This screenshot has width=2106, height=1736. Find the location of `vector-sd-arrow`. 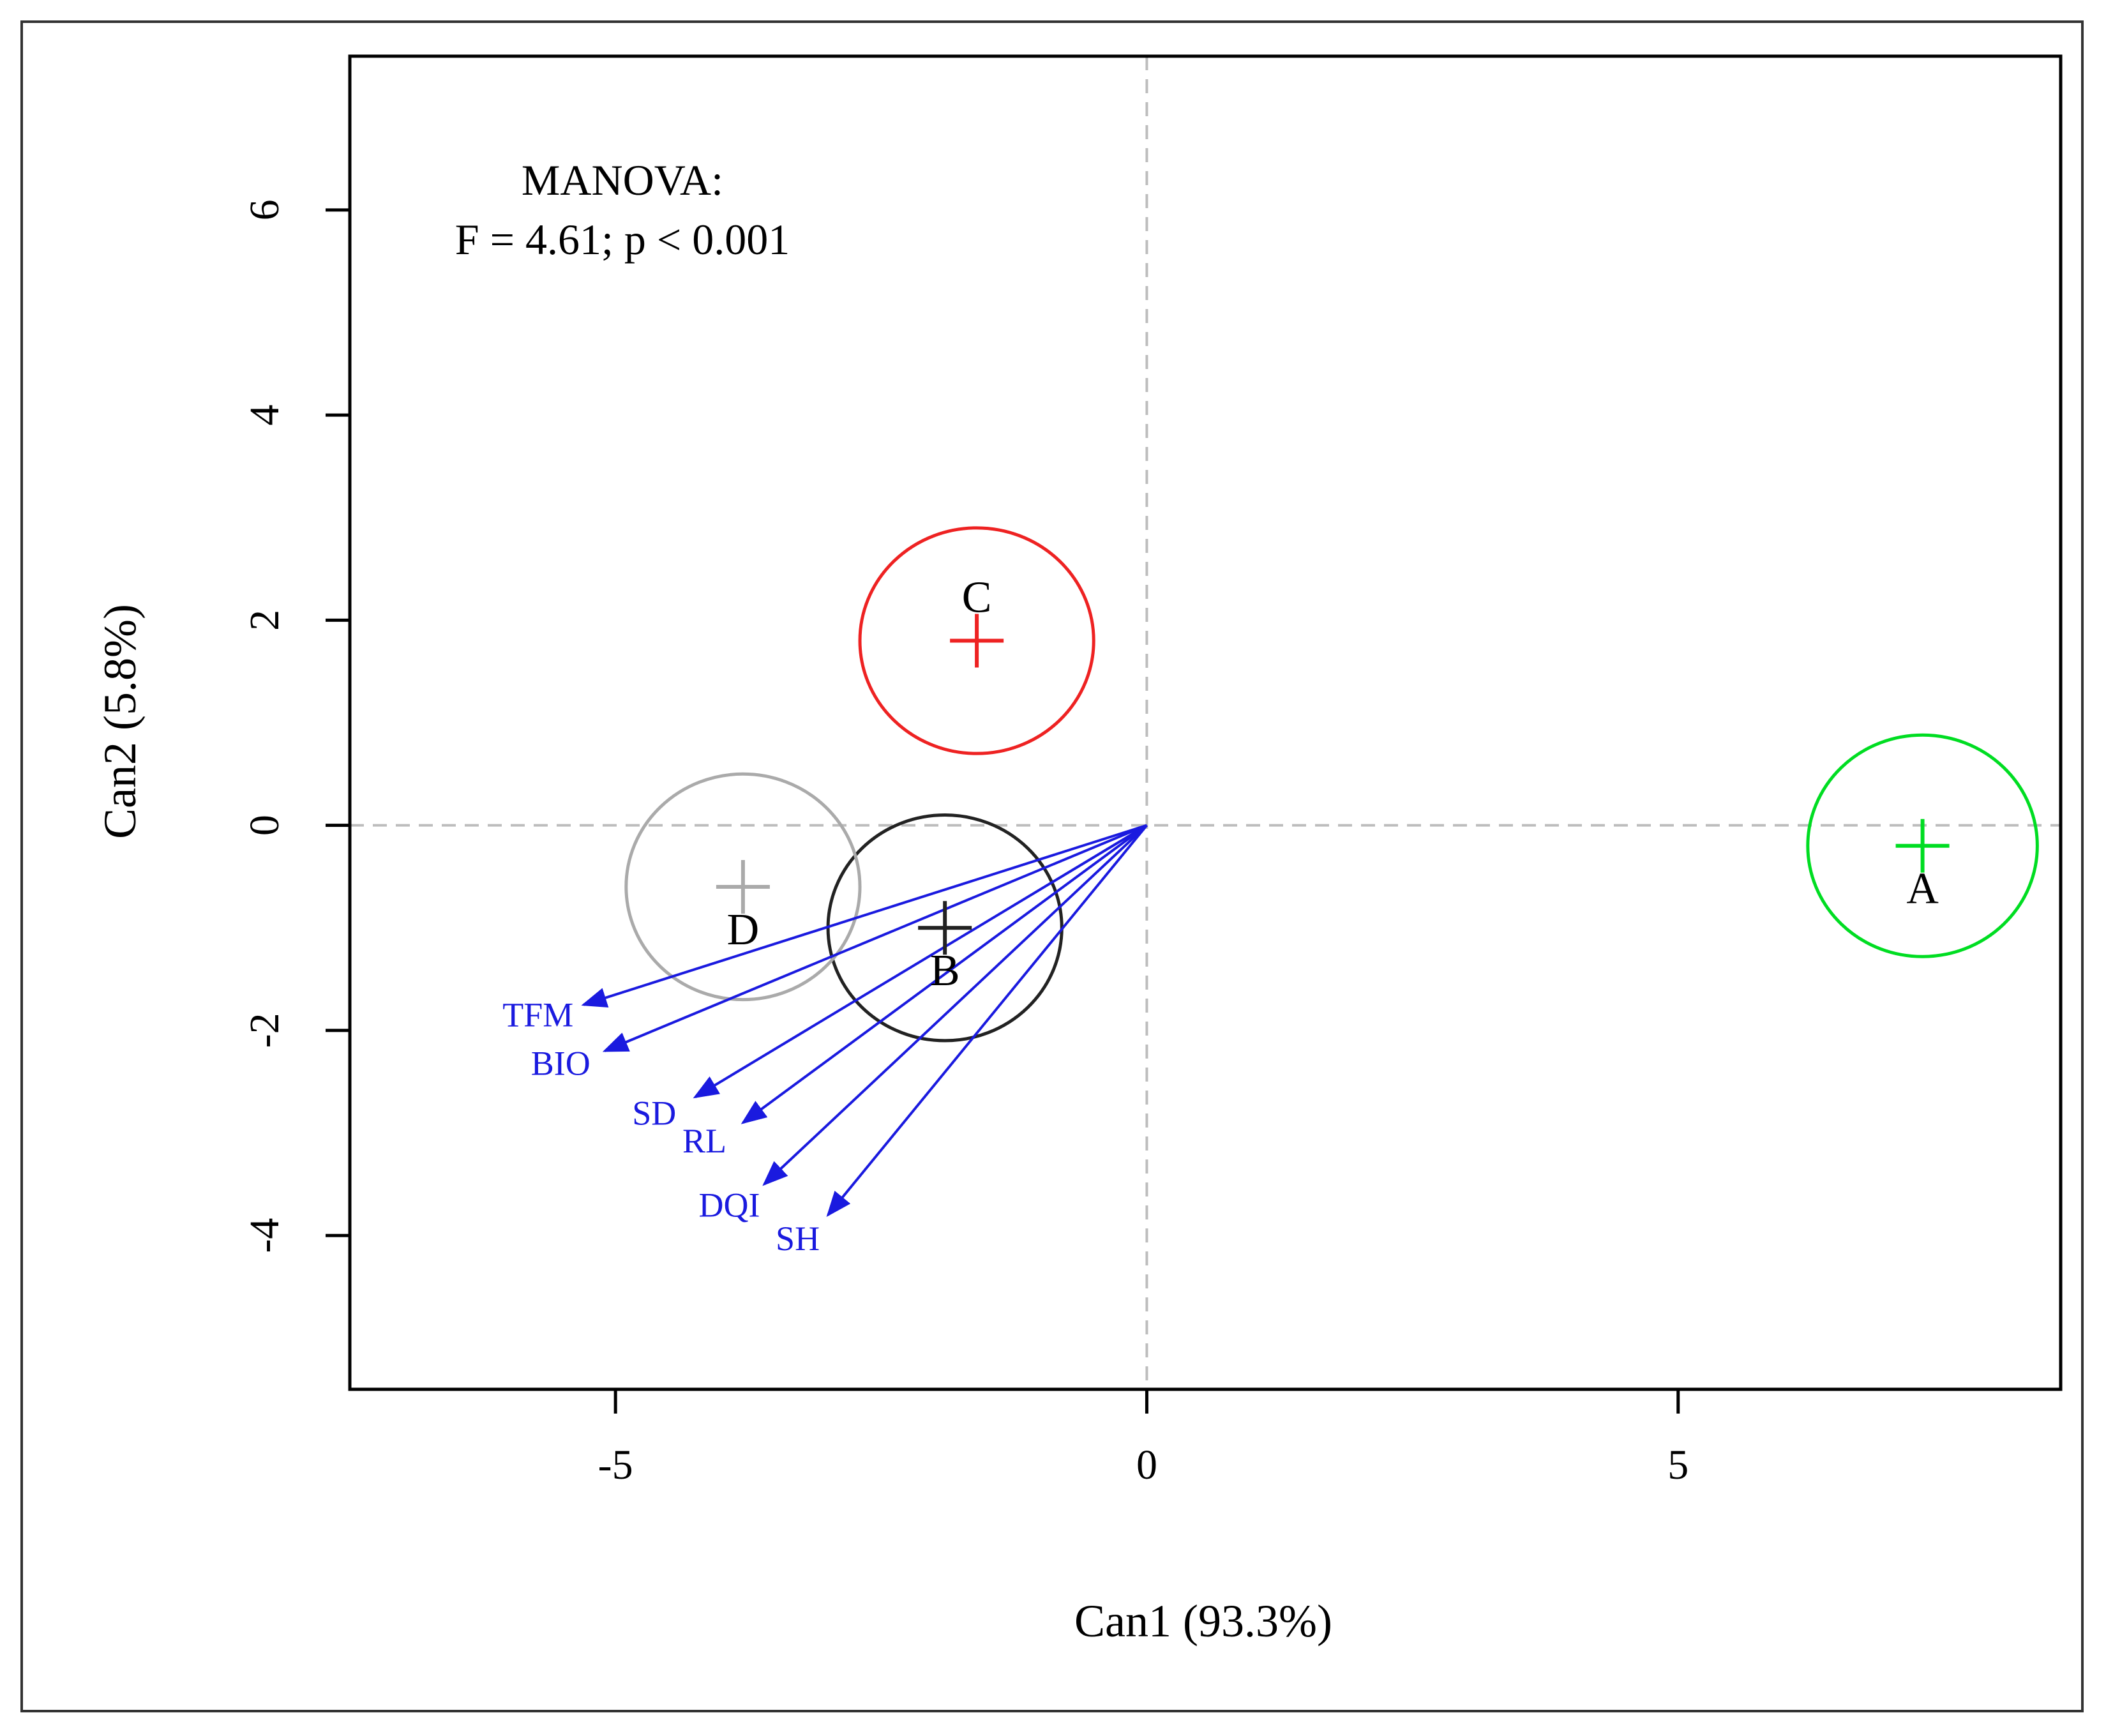

vector-sd-arrow is located at coordinates (920, 961).